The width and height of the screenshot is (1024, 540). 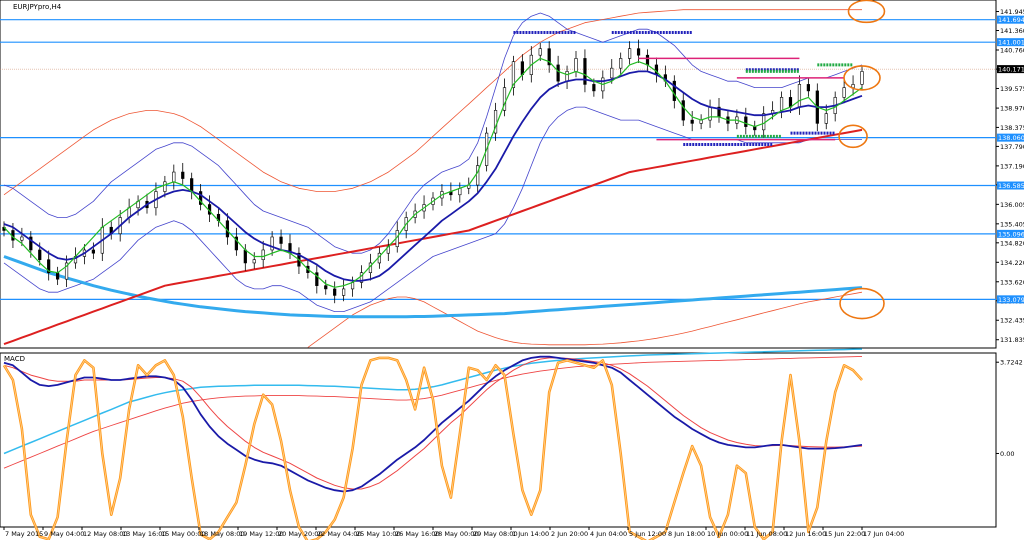 I want to click on level-price-label: 135.096, so click(x=1011, y=234).